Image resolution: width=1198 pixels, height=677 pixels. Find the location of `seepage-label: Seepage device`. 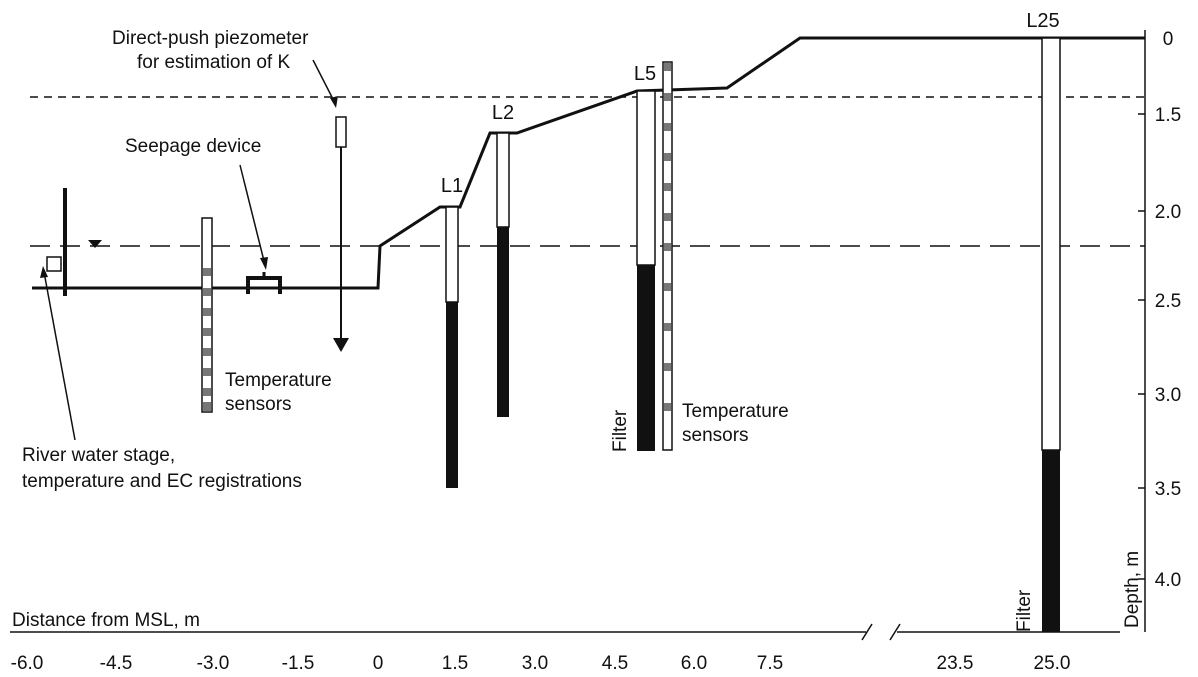

seepage-label: Seepage device is located at coordinates (193, 146).